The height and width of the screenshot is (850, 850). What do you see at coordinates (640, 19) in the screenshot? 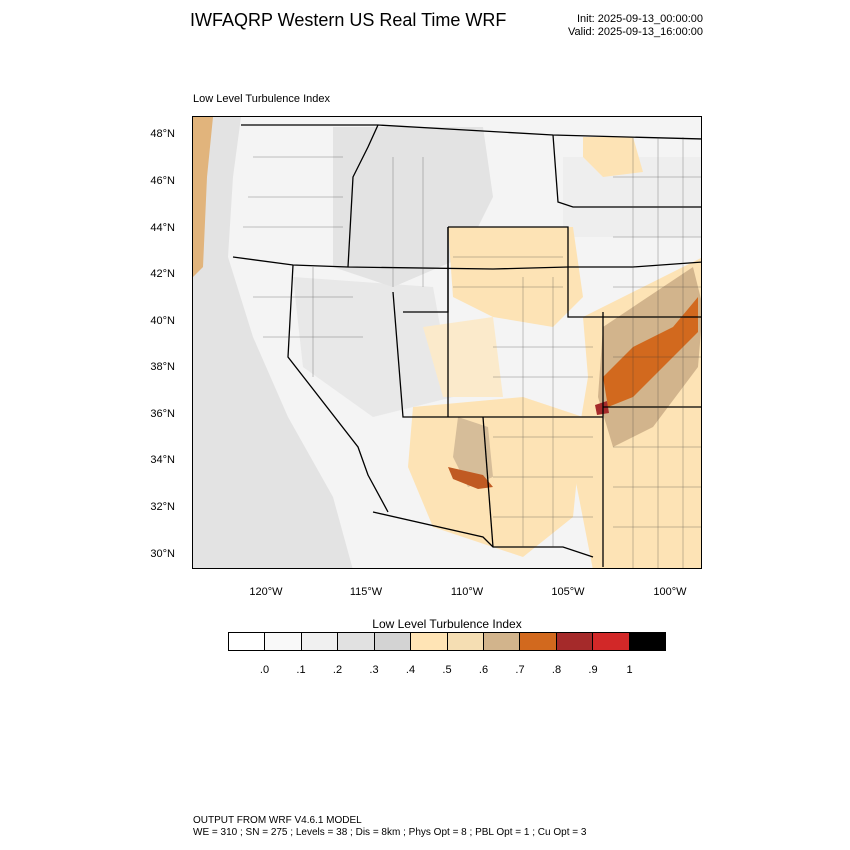
I see `init-time: Init: 2025-09-13_00:00:00` at bounding box center [640, 19].